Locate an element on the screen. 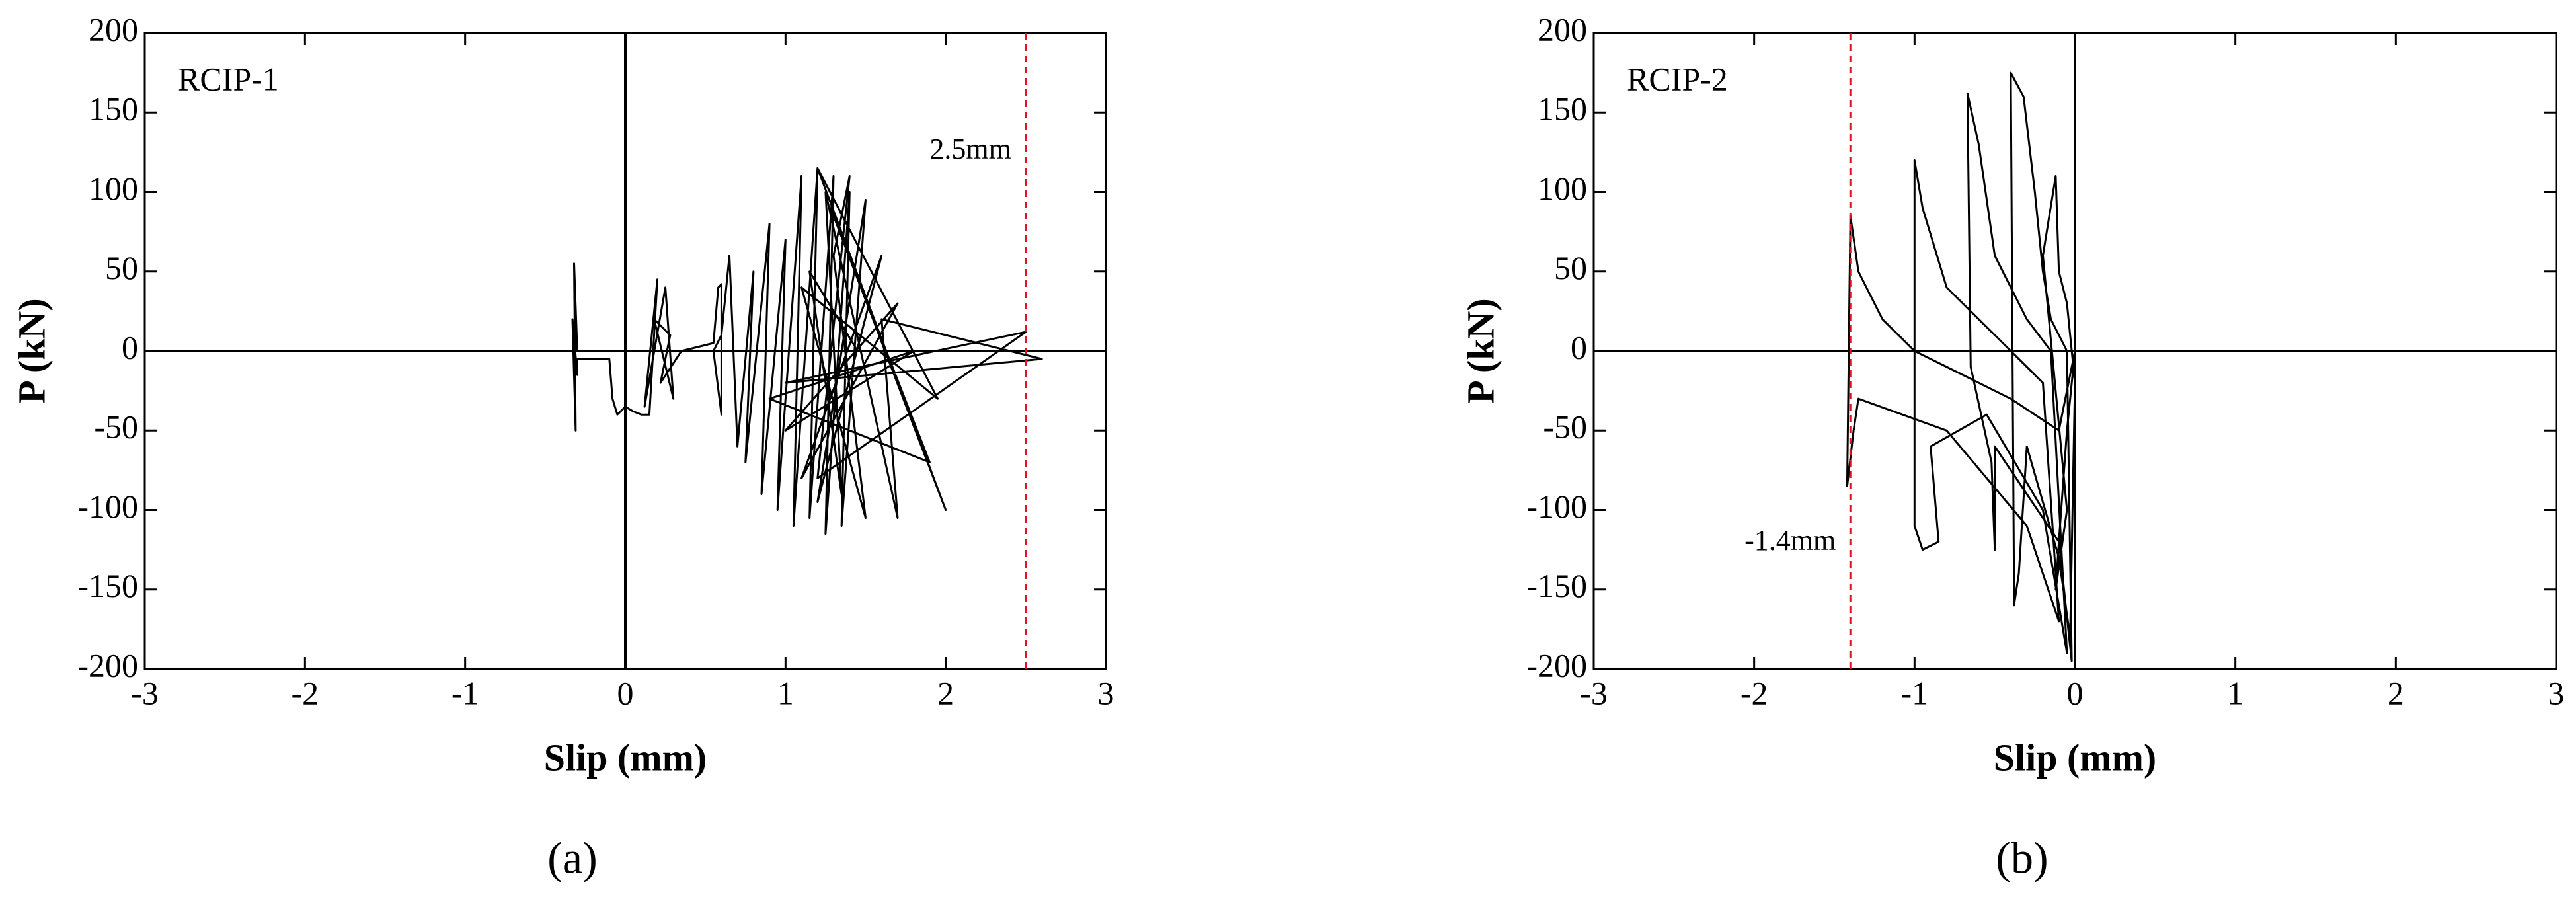 The height and width of the screenshot is (901, 2576). panel-caption: (b) is located at coordinates (2022, 858).